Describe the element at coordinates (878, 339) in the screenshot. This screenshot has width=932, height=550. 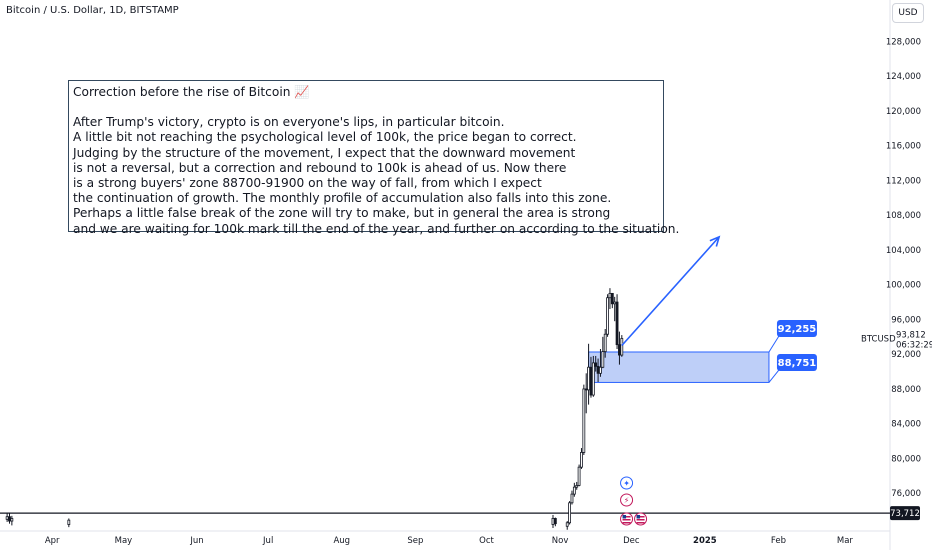
I see `symbol-axis-label: BTCUSD` at that location.